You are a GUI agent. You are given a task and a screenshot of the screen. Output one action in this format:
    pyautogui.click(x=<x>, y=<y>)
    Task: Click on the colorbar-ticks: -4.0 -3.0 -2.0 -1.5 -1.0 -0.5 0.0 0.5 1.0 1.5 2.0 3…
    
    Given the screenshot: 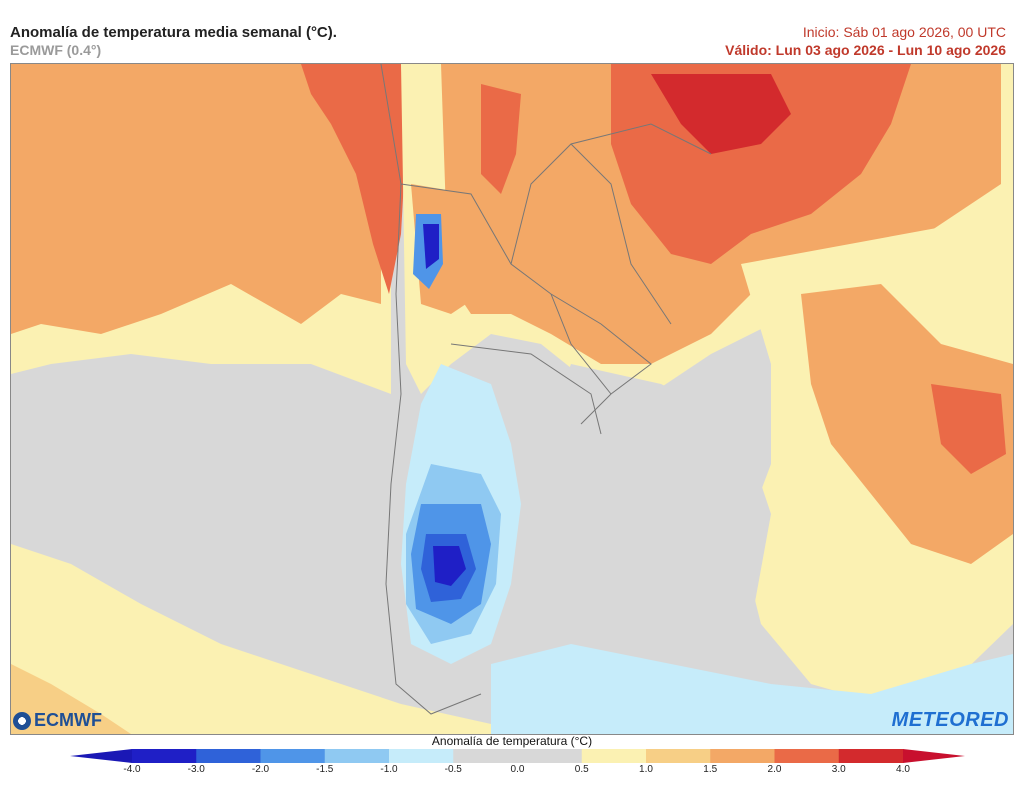 What is the action you would take?
    pyautogui.click(x=512, y=771)
    